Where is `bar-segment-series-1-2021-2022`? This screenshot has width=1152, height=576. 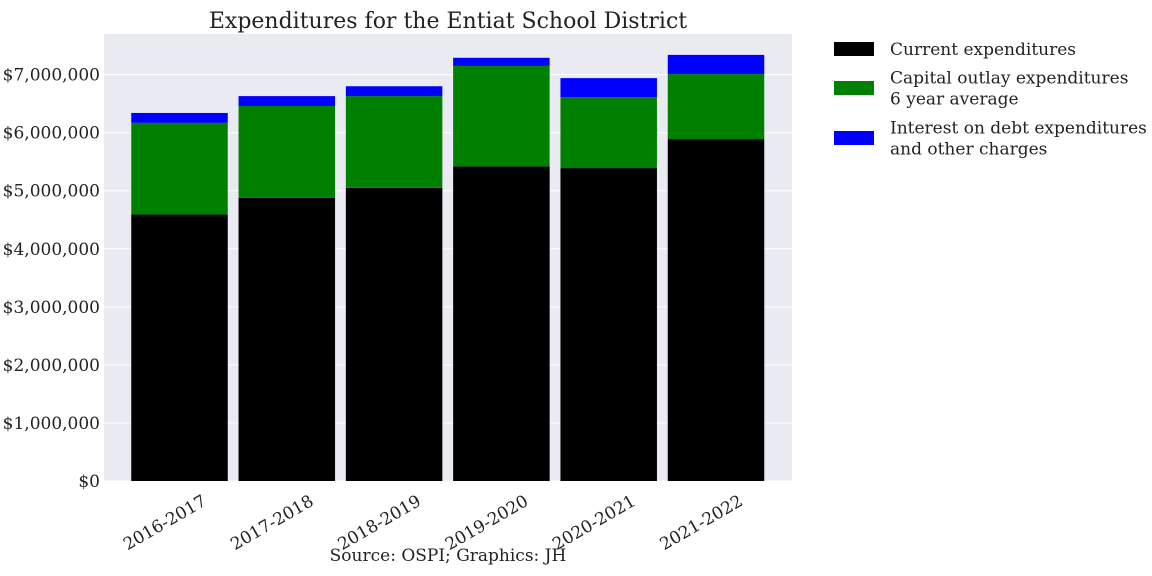 bar-segment-series-1-2021-2022 is located at coordinates (716, 107).